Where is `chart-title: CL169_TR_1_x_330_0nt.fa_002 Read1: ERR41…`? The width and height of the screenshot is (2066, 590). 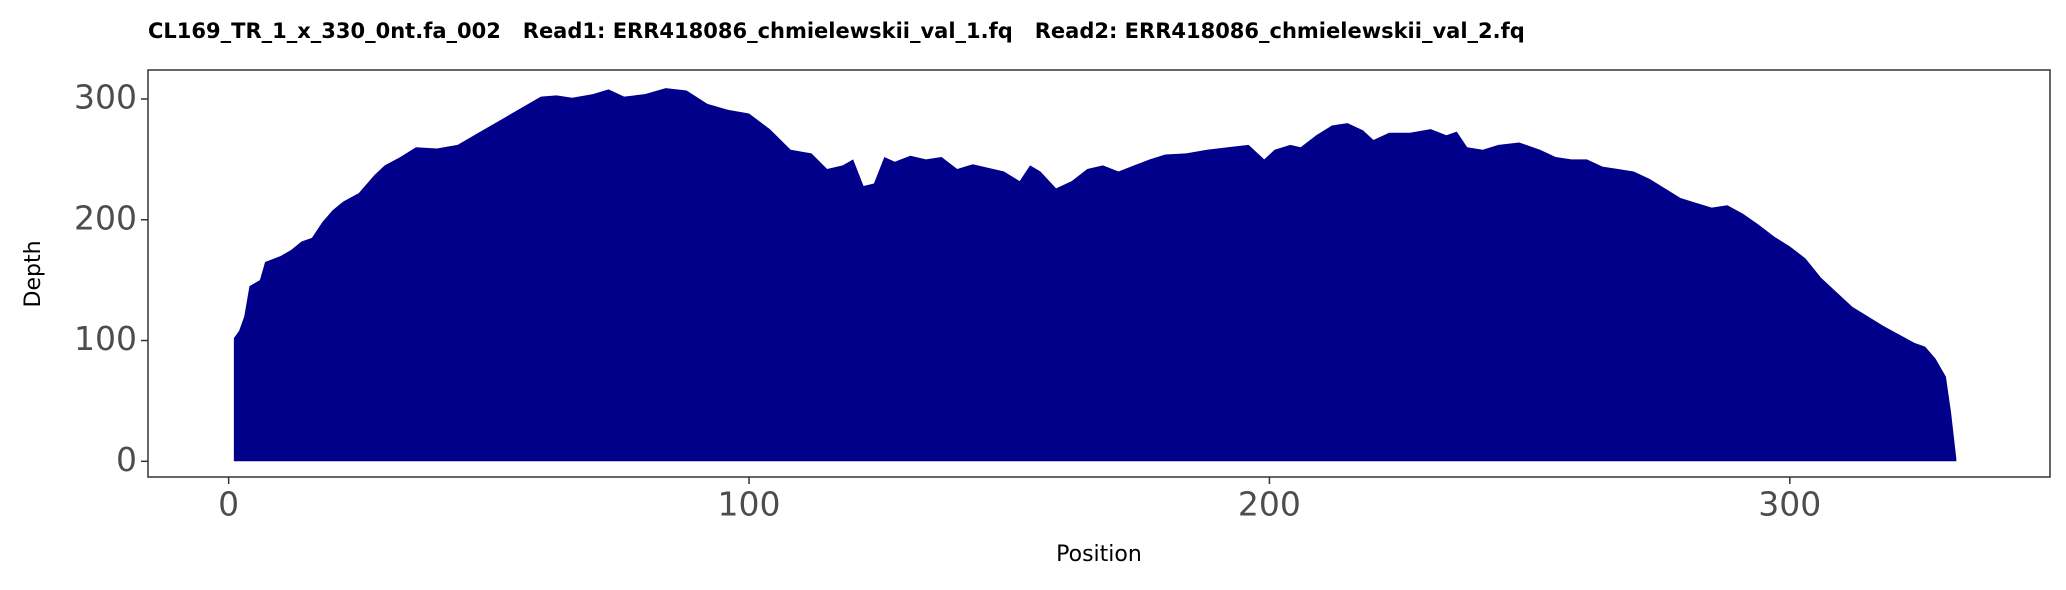
chart-title: CL169_TR_1_x_330_0nt.fa_002 Read1: ERR41… is located at coordinates (836, 31).